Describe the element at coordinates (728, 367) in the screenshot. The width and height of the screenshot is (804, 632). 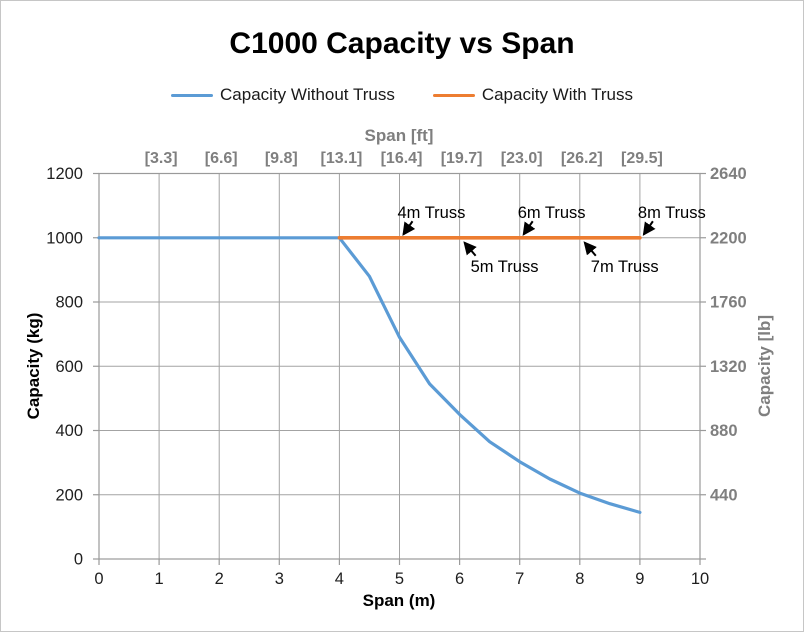
I see `right-tick-label: 1320` at that location.